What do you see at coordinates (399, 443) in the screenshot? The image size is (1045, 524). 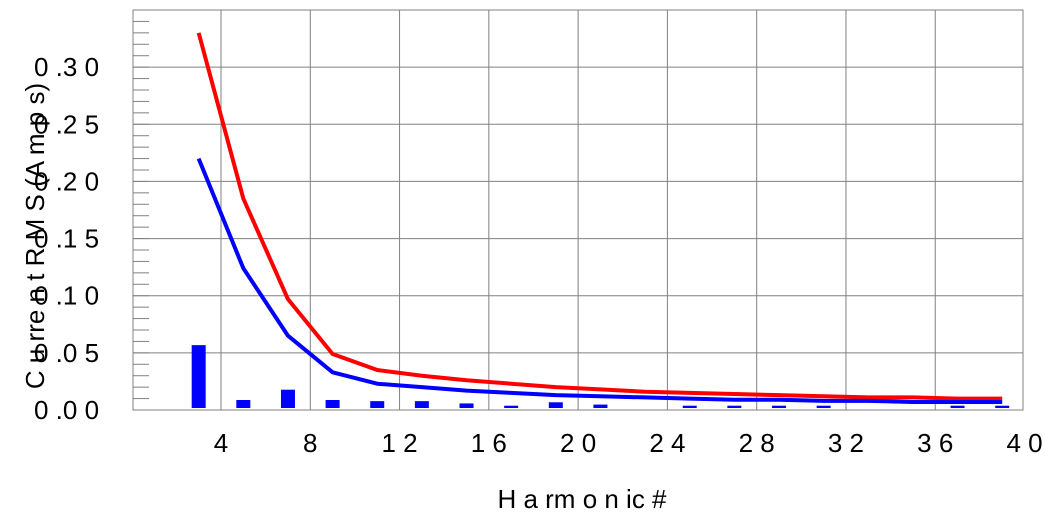 I see `x-tick-label: 1 2` at bounding box center [399, 443].